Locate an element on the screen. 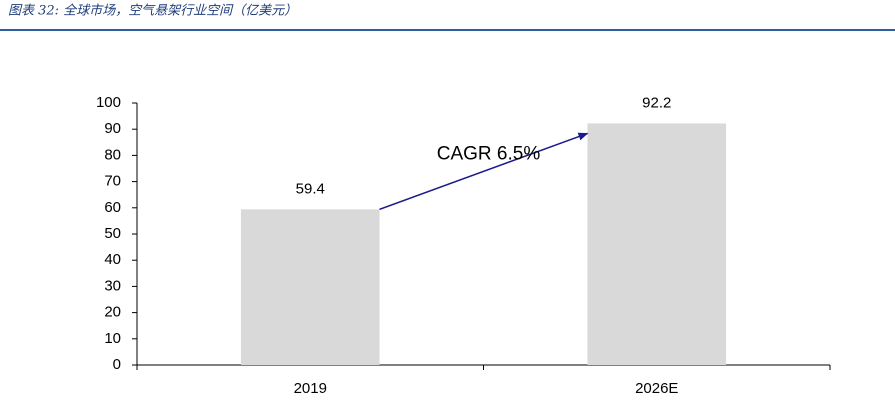 Image resolution: width=895 pixels, height=402 pixels. x-tick-label: 2026E is located at coordinates (656, 388).